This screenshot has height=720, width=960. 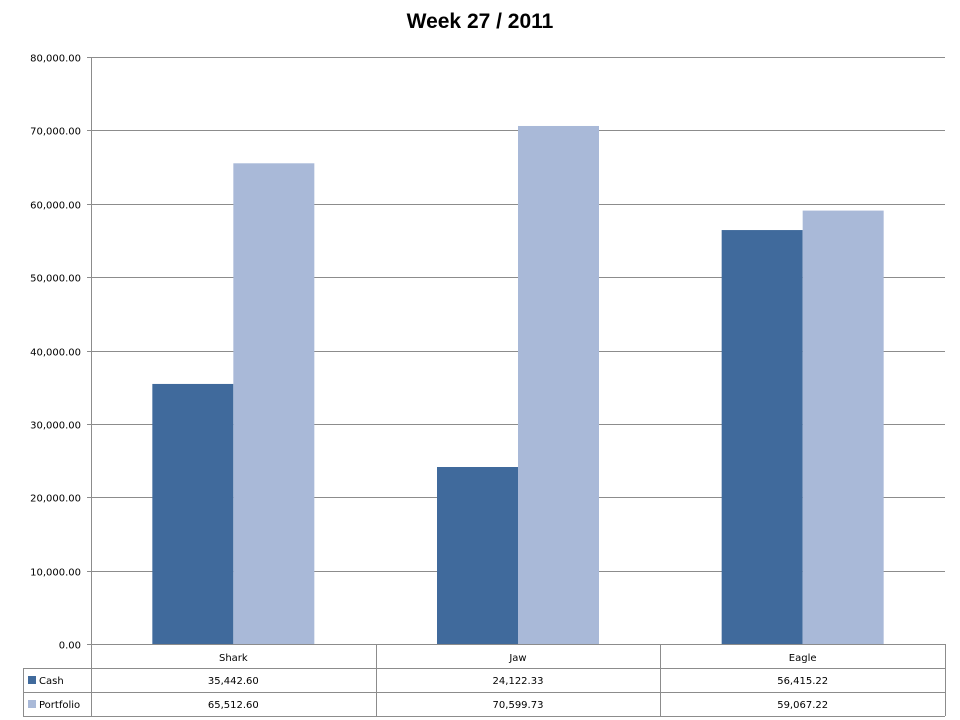 I want to click on bar-portfolio-eagle, so click(x=843, y=427).